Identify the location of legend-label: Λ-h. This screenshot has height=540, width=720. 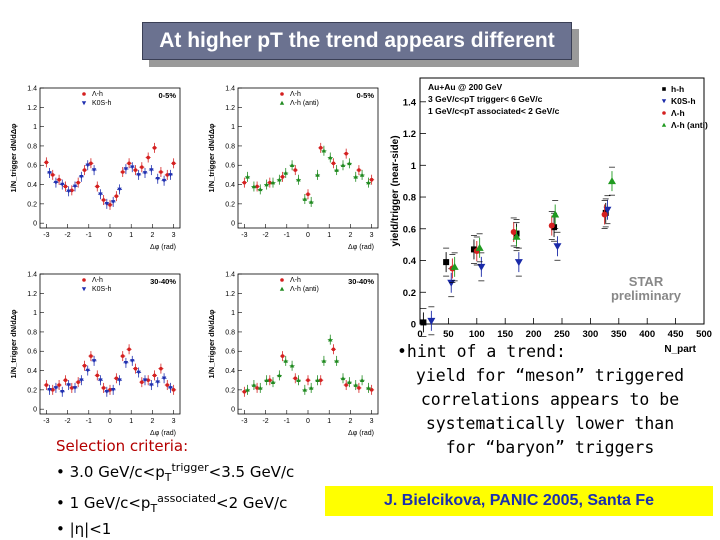
(97, 94).